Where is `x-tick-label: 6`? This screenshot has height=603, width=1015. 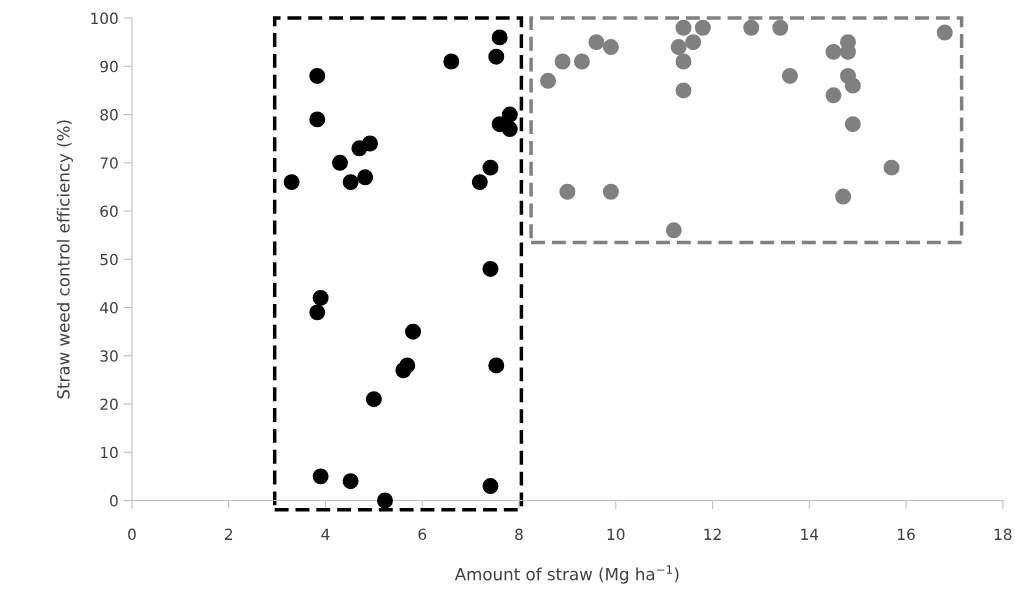
x-tick-label: 6 is located at coordinates (422, 534).